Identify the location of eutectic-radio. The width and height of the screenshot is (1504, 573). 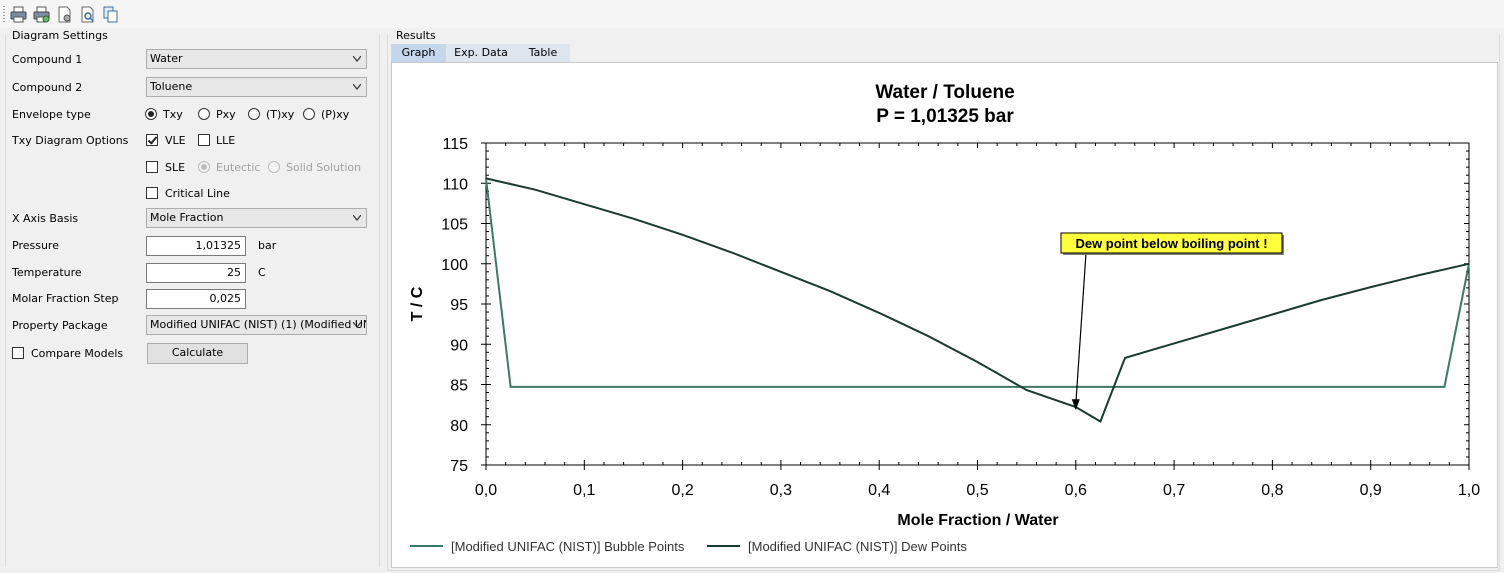
(204, 167).